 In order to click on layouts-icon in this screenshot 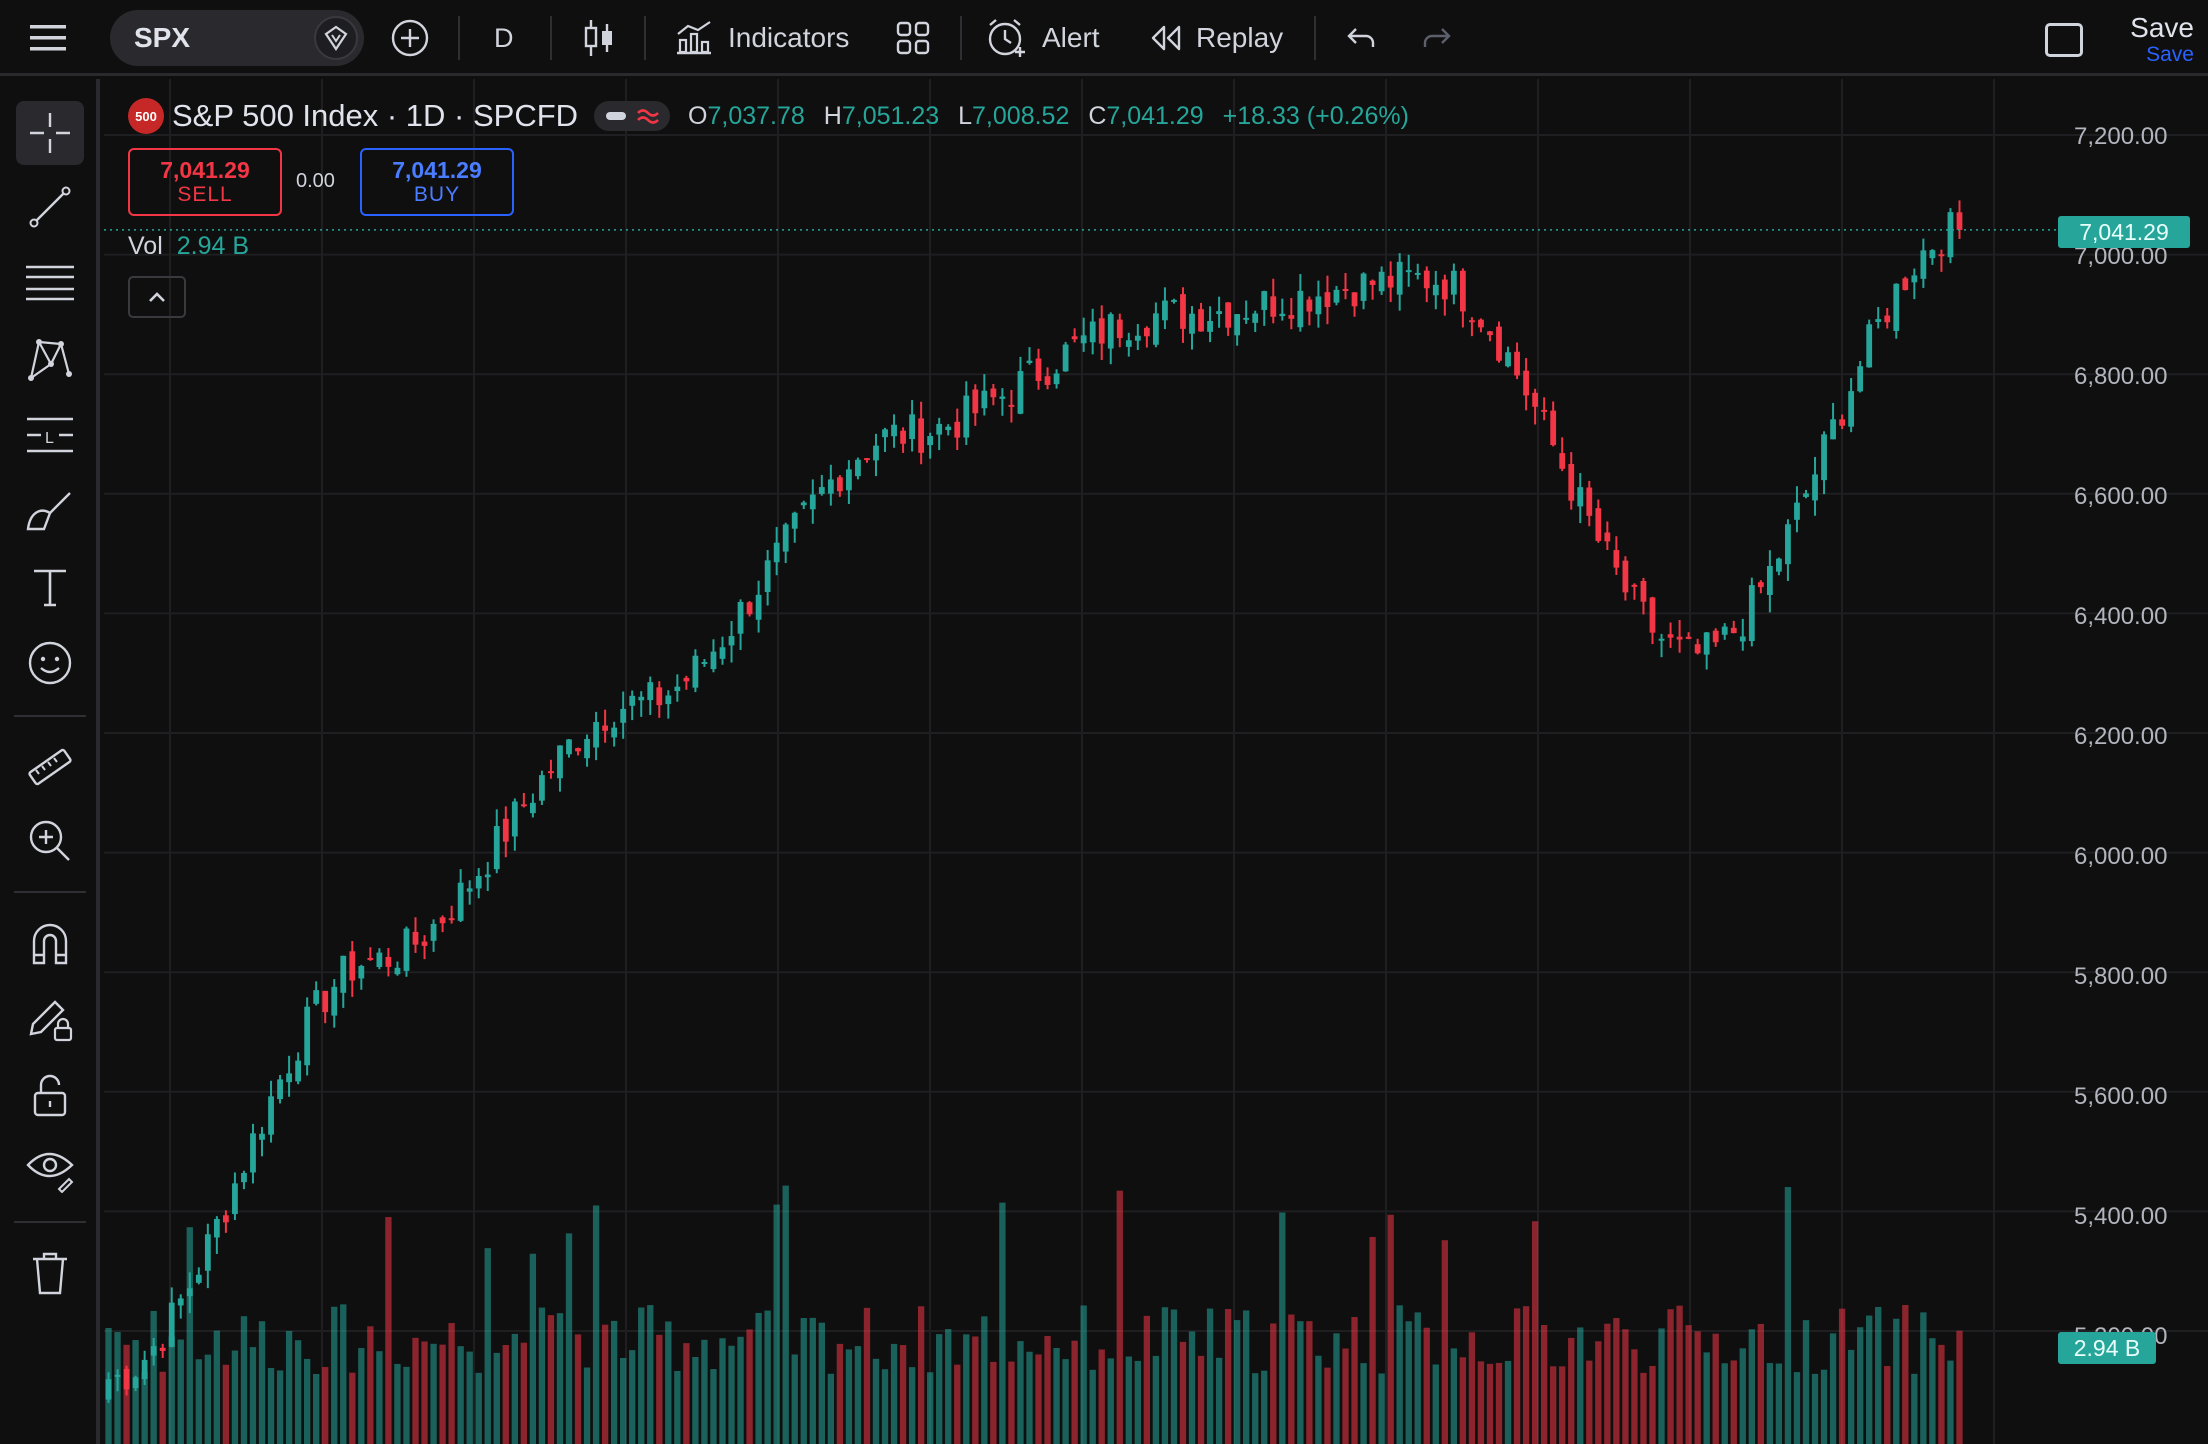, I will do `click(913, 38)`.